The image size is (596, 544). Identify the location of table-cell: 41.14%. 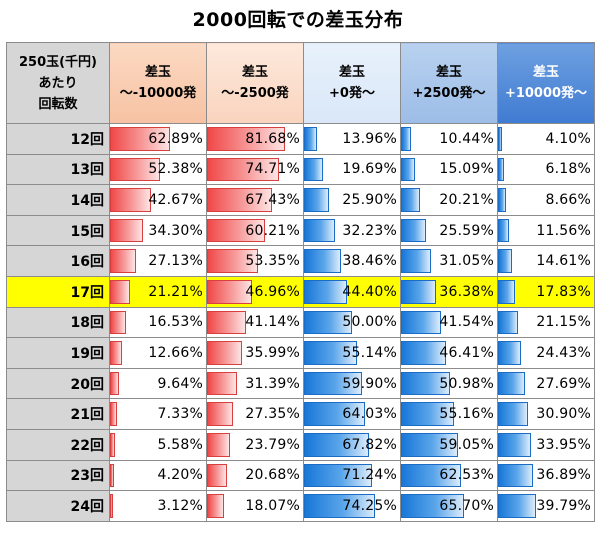
(255, 322).